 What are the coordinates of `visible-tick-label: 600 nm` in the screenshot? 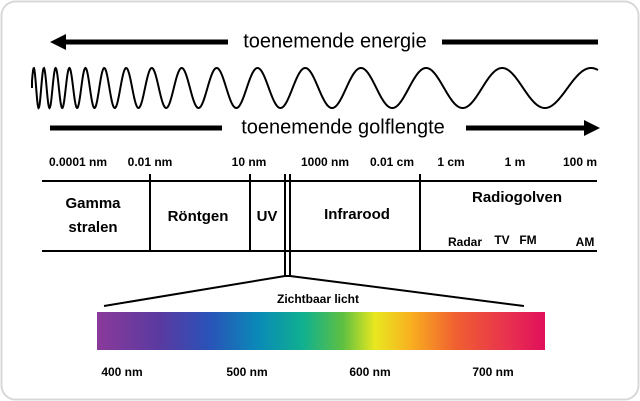 It's located at (369, 372).